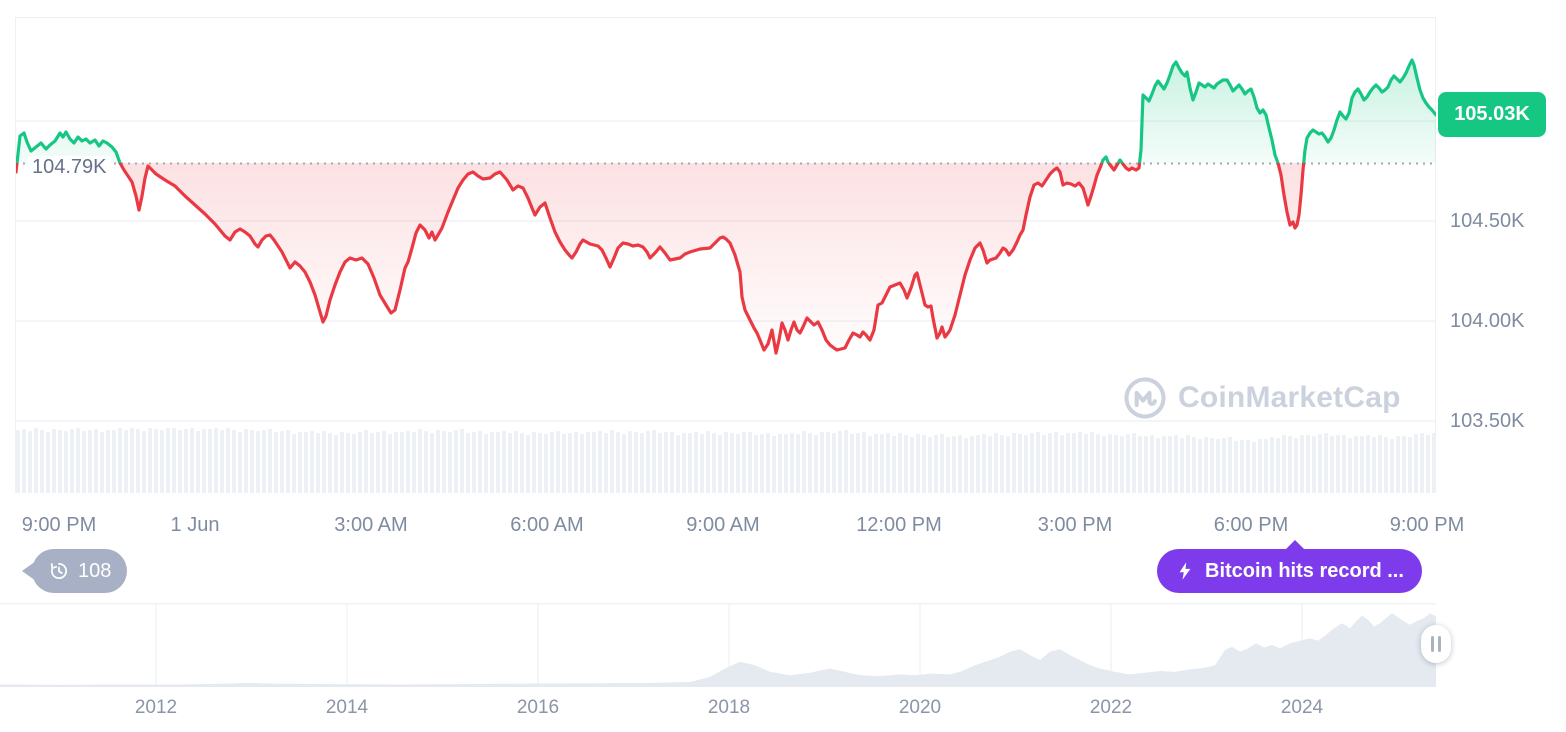 The height and width of the screenshot is (732, 1566). Describe the element at coordinates (1487, 421) in the screenshot. I see `y-axis-label: 103.50K` at that location.